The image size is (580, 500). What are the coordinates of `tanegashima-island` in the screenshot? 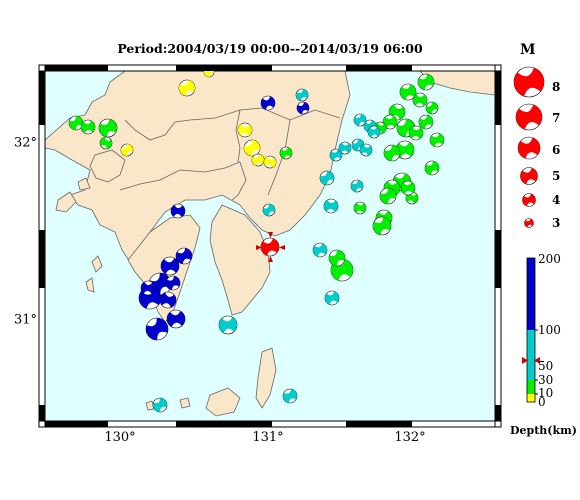 It's located at (266, 378).